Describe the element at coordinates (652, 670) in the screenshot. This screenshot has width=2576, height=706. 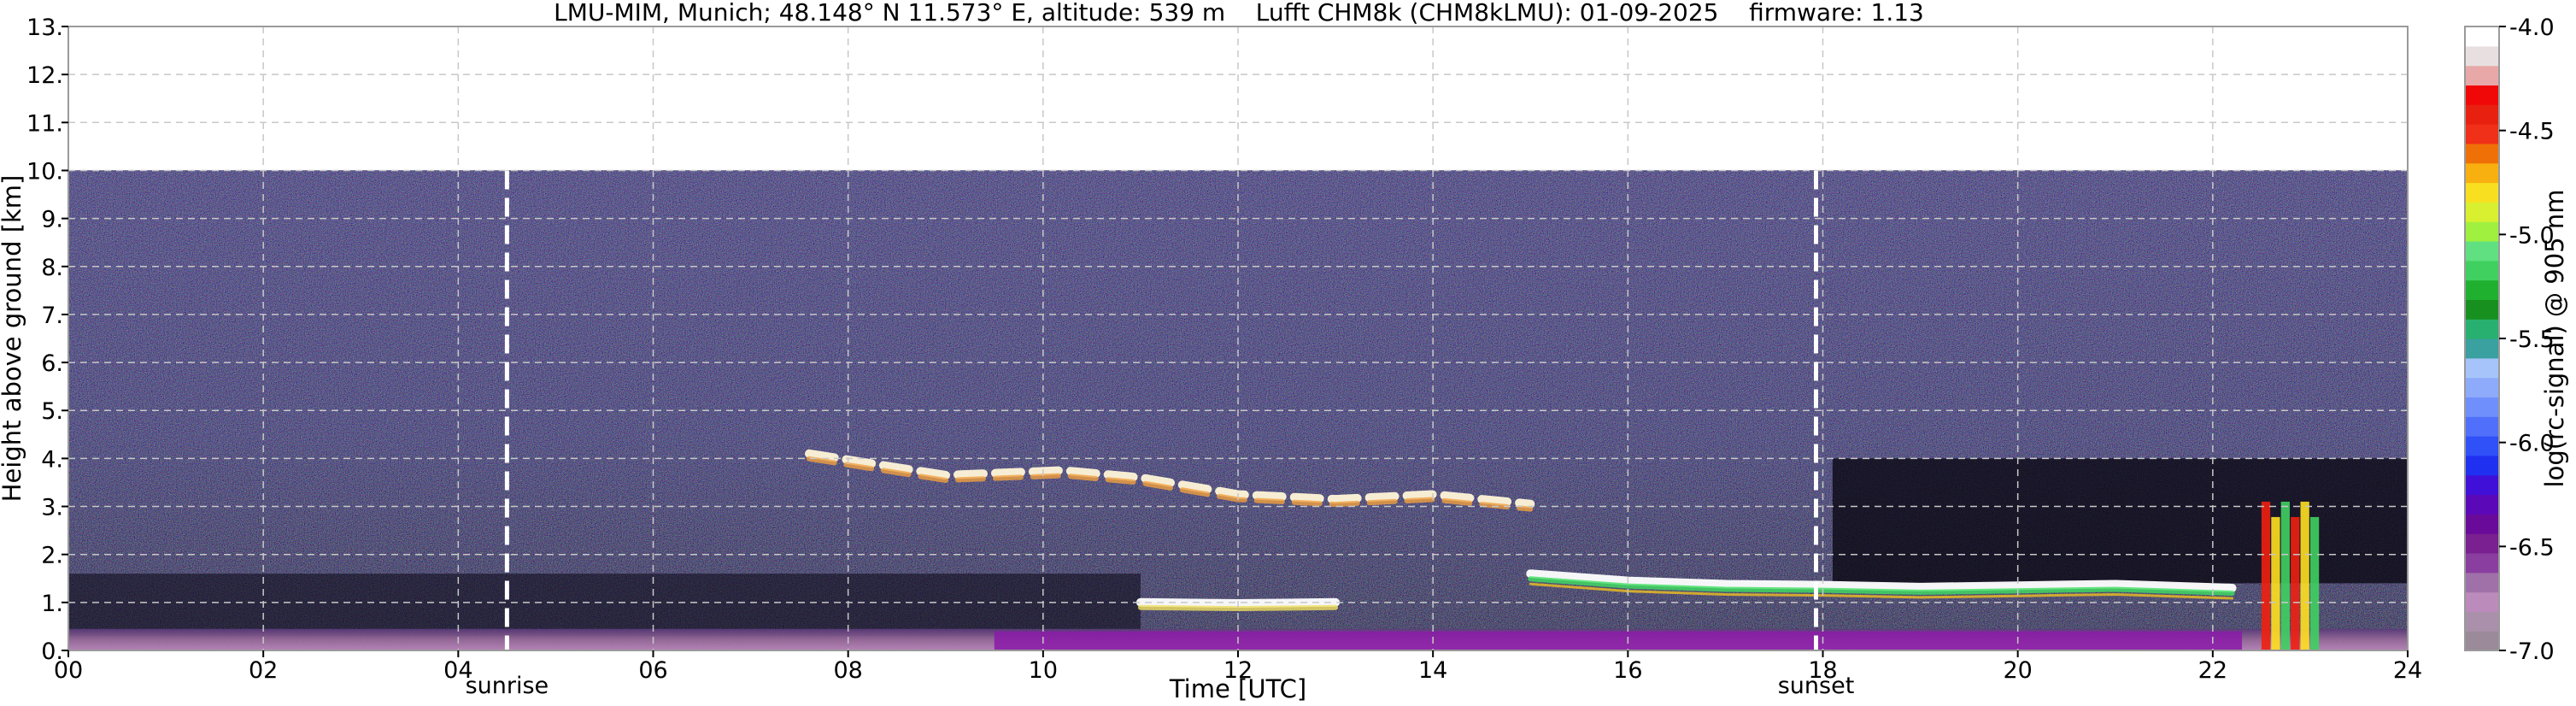
I see `x-tick-label: 06` at that location.